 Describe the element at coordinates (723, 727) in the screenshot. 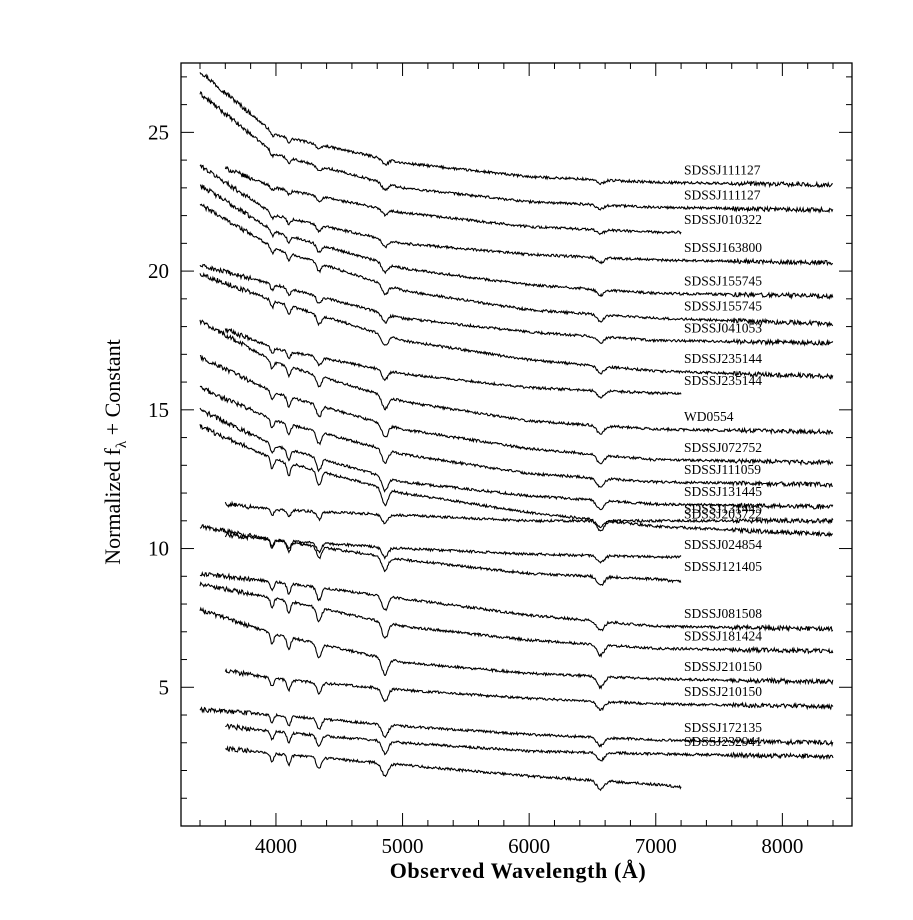

I see `spectrum-label: SDSSJ172135` at that location.